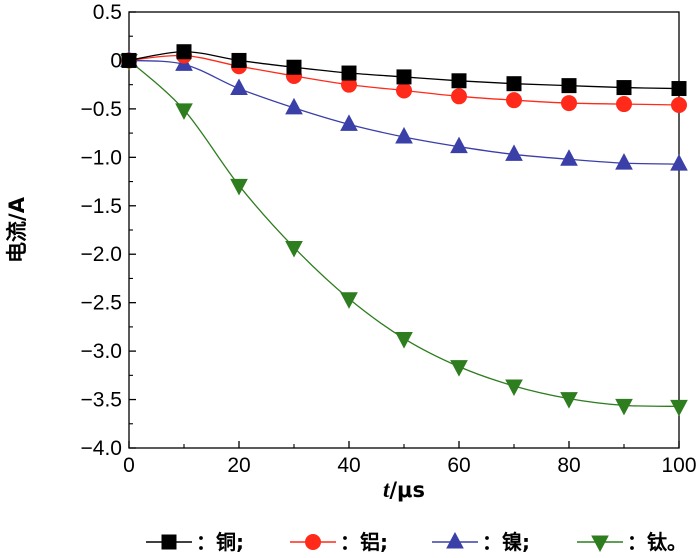 This screenshot has width=700, height=558. Describe the element at coordinates (108, 230) in the screenshot. I see `y-axis: 0.5 0 −0.5 −1.0 −1.5 −2.0 −2.5 −3.0 −3.5 −4.0` at that location.